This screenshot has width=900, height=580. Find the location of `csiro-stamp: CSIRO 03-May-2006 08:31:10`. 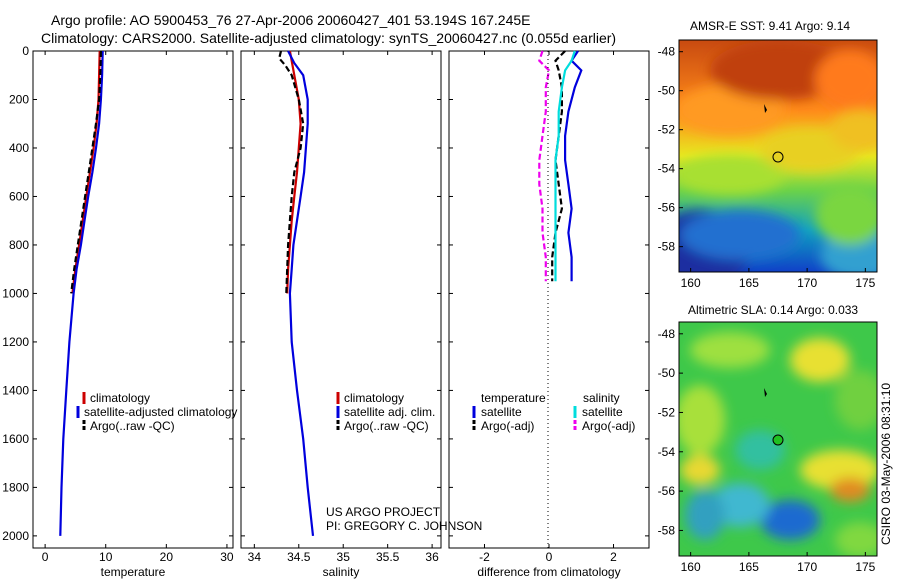

csiro-stamp: CSIRO 03-May-2006 08:31:10 is located at coordinates (886, 464).